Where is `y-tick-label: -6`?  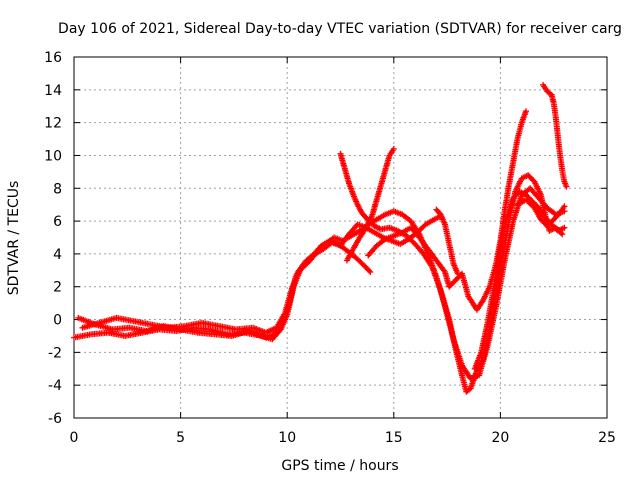
y-tick-label: -6 is located at coordinates (55, 419).